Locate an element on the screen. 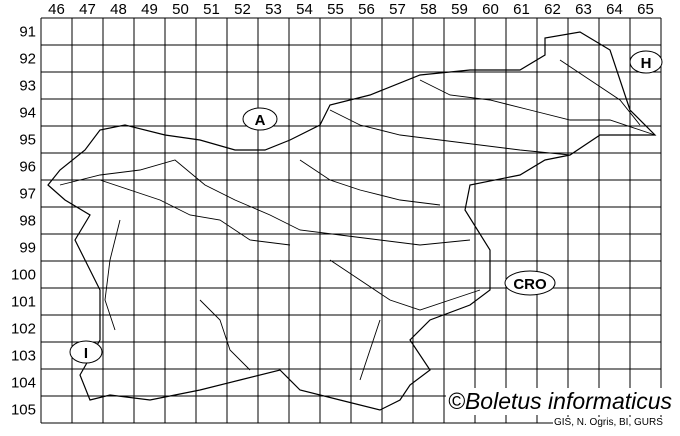  column-label: 60 is located at coordinates (490, 9).